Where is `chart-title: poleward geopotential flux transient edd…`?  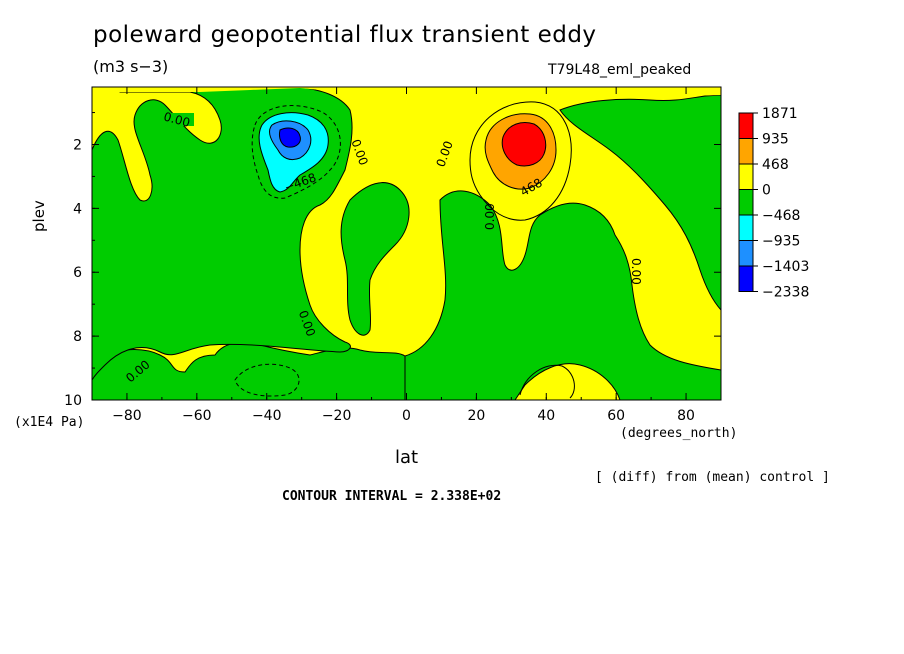 chart-title: poleward geopotential flux transient edd… is located at coordinates (345, 35).